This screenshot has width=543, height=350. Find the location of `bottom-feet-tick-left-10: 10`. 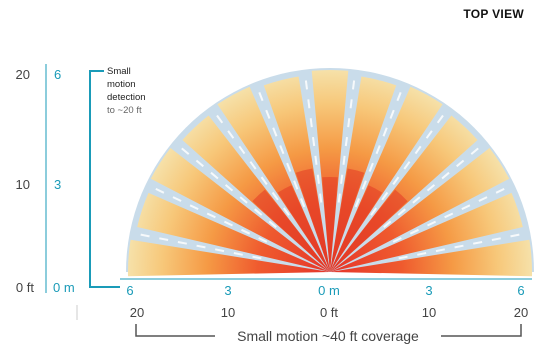

bottom-feet-tick-left-10: 10 is located at coordinates (228, 312).